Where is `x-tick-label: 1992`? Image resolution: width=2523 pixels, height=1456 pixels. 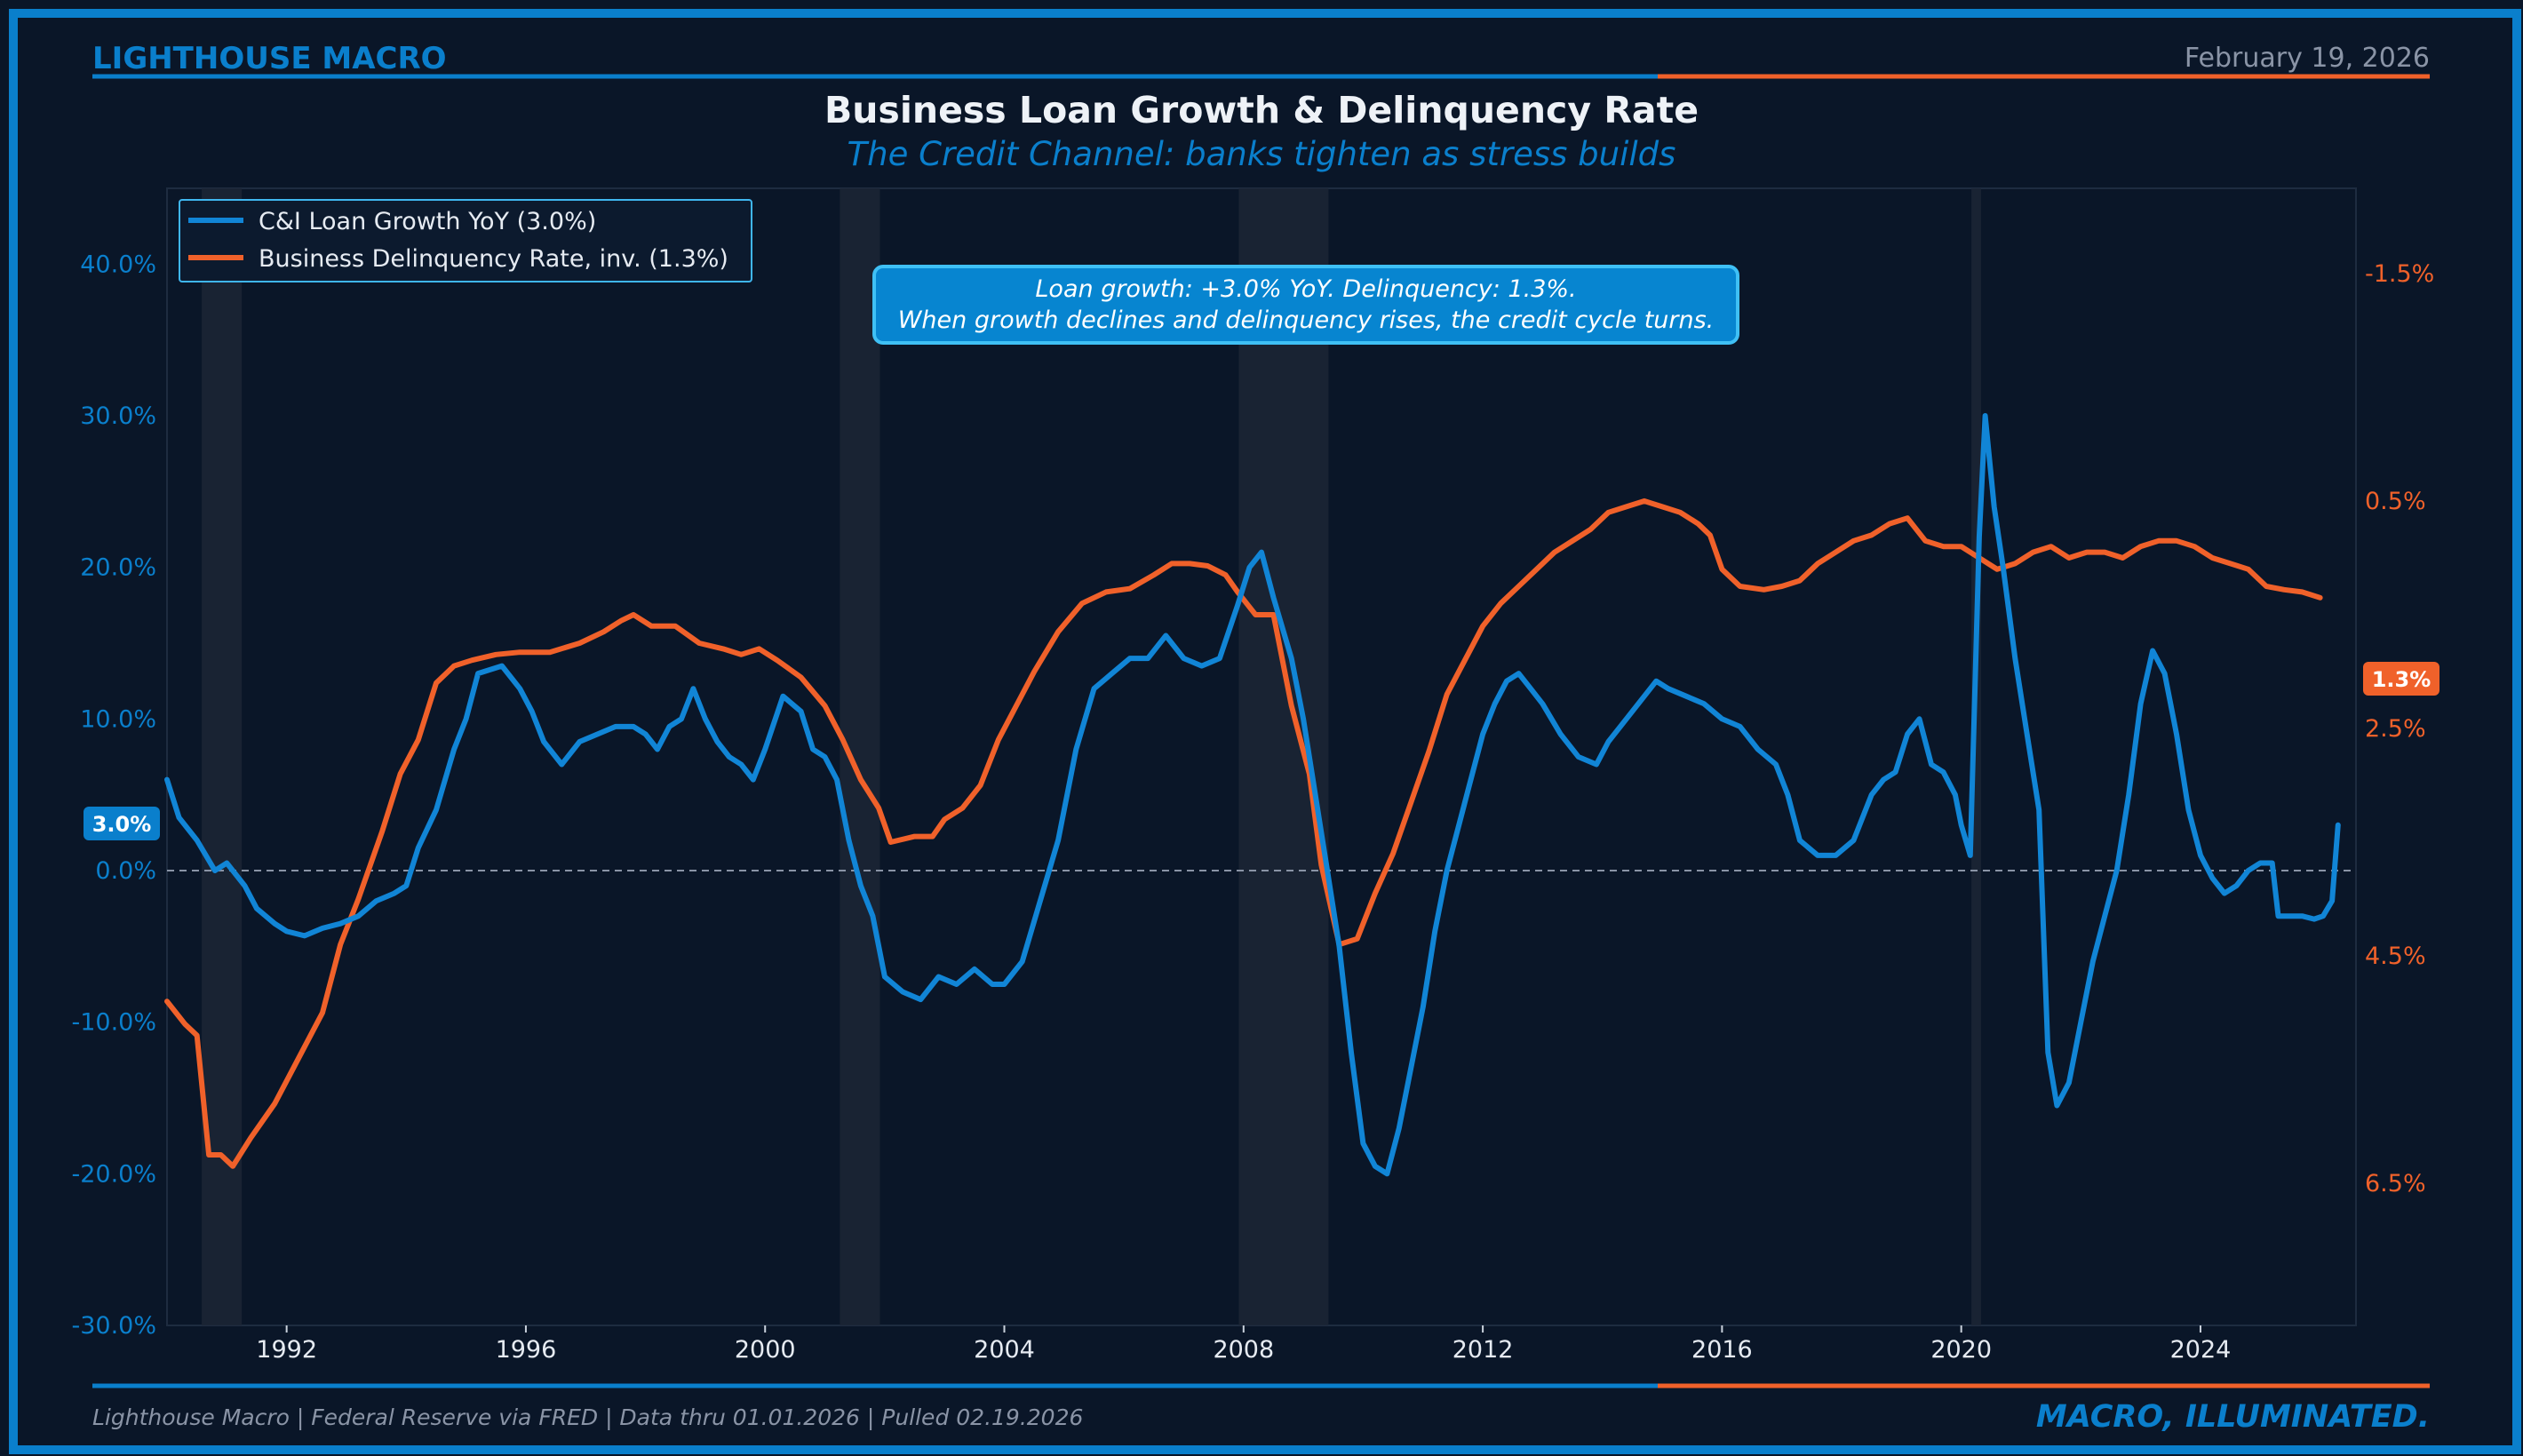 x-tick-label: 1992 is located at coordinates (286, 1350).